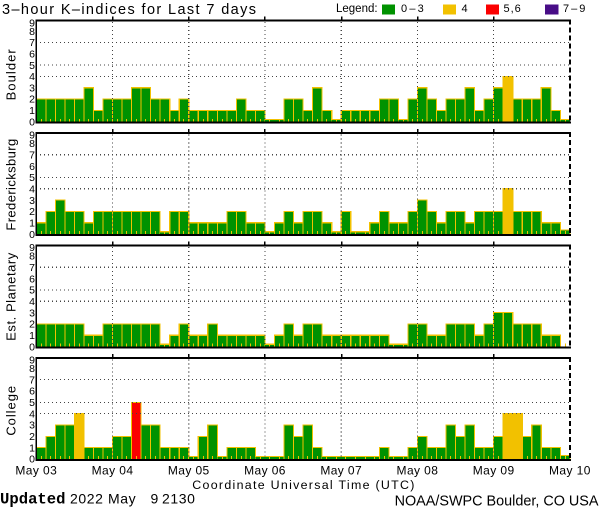 The width and height of the screenshot is (600, 510). Describe the element at coordinates (11, 296) in the screenshot. I see `svg-text: Est. Planetary` at that location.